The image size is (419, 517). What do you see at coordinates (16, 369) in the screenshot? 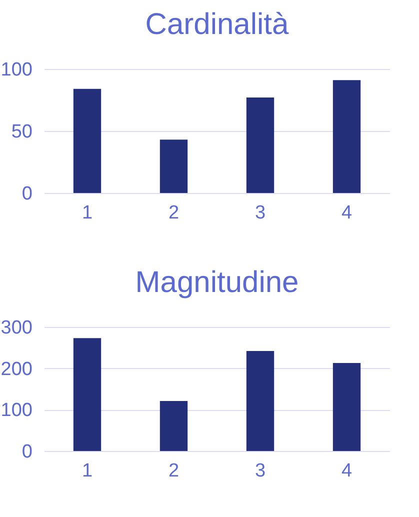
I see `y-tick-label: 200` at bounding box center [16, 369].